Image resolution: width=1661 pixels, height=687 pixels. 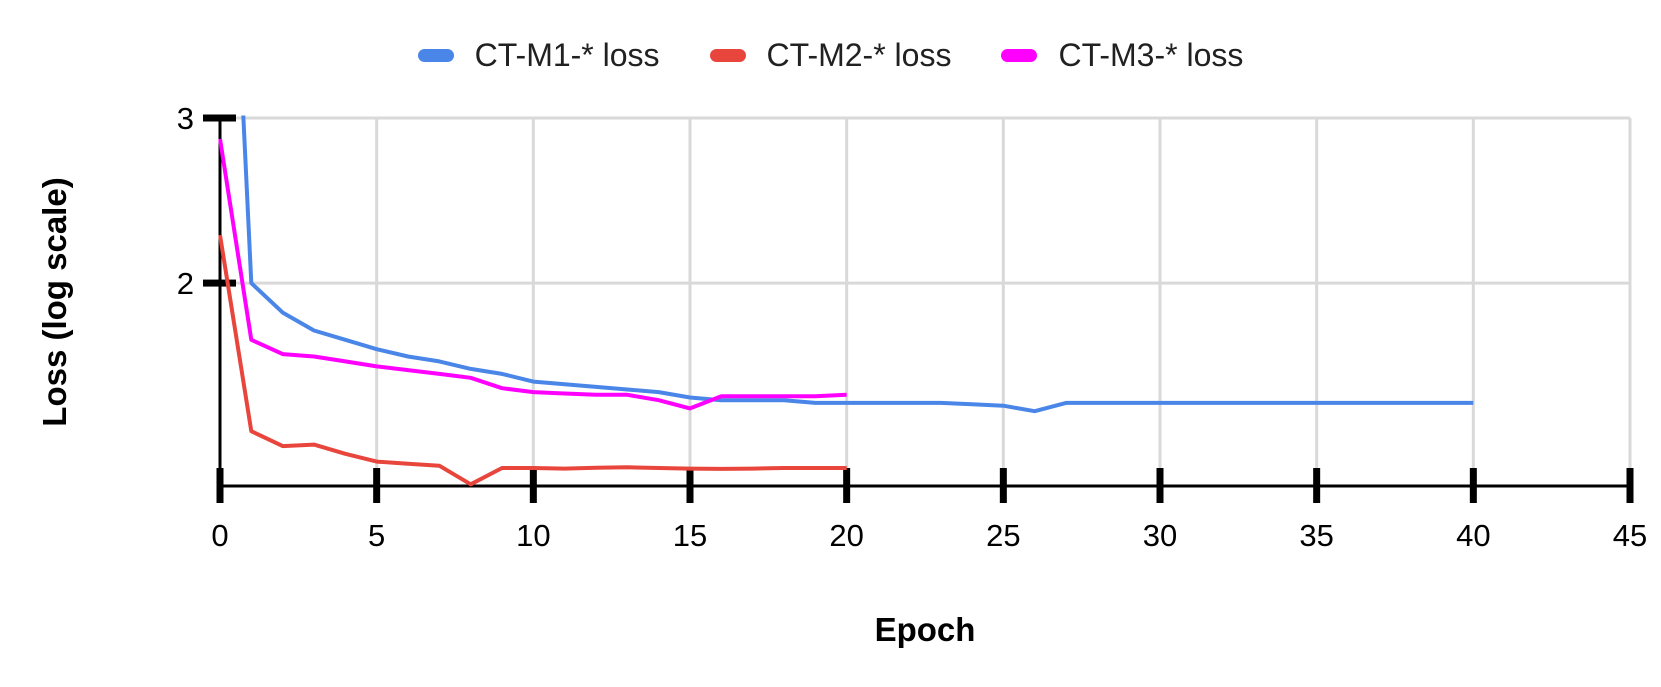 What do you see at coordinates (1151, 54) in the screenshot?
I see `legend-label: CT-M3-* loss` at bounding box center [1151, 54].